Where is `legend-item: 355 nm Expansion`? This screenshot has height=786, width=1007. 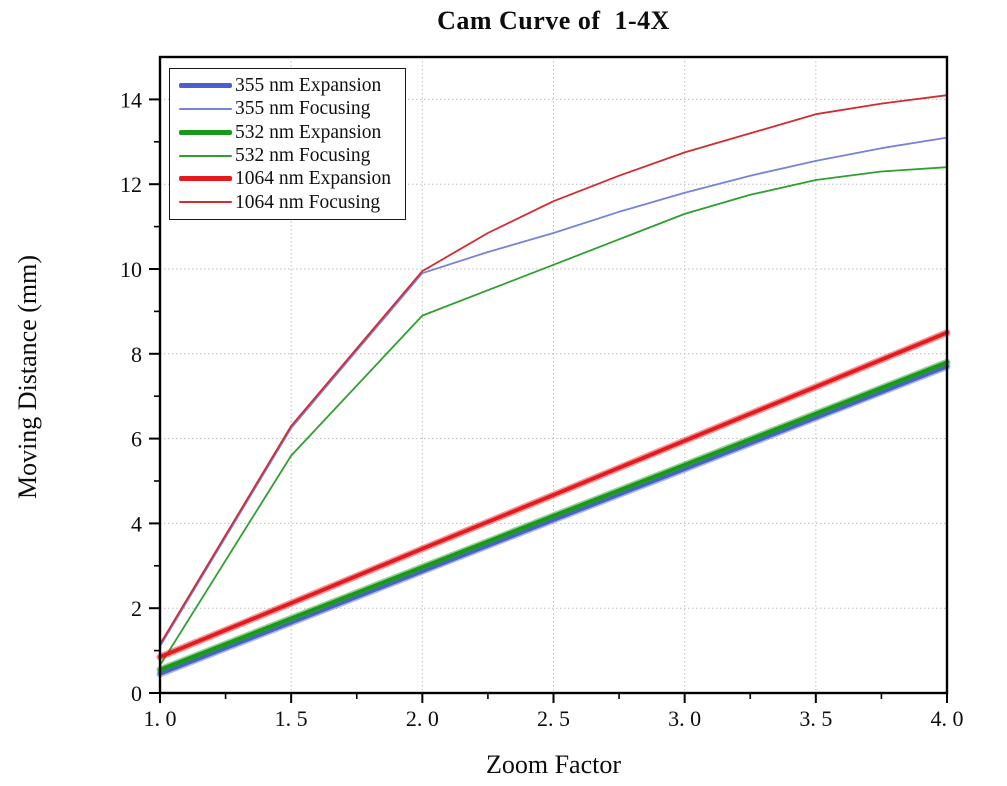
legend-item: 355 nm Expansion is located at coordinates (285, 85).